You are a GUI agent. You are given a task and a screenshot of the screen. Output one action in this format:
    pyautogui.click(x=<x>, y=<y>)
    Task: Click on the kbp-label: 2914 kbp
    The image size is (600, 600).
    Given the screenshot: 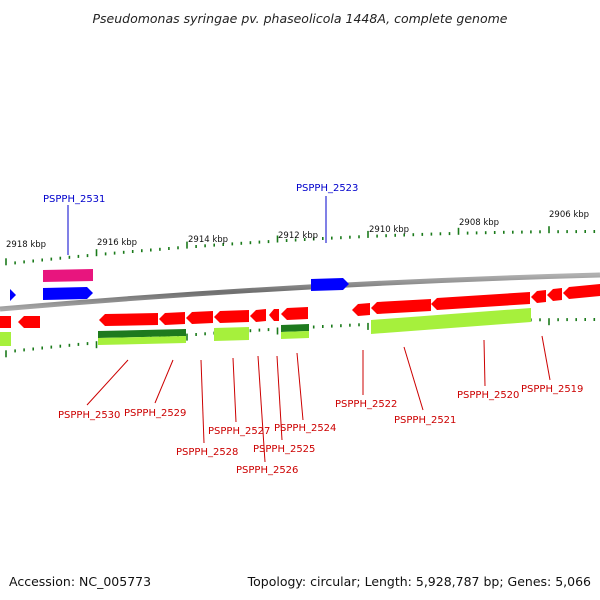 What is the action you would take?
    pyautogui.click(x=208, y=240)
    